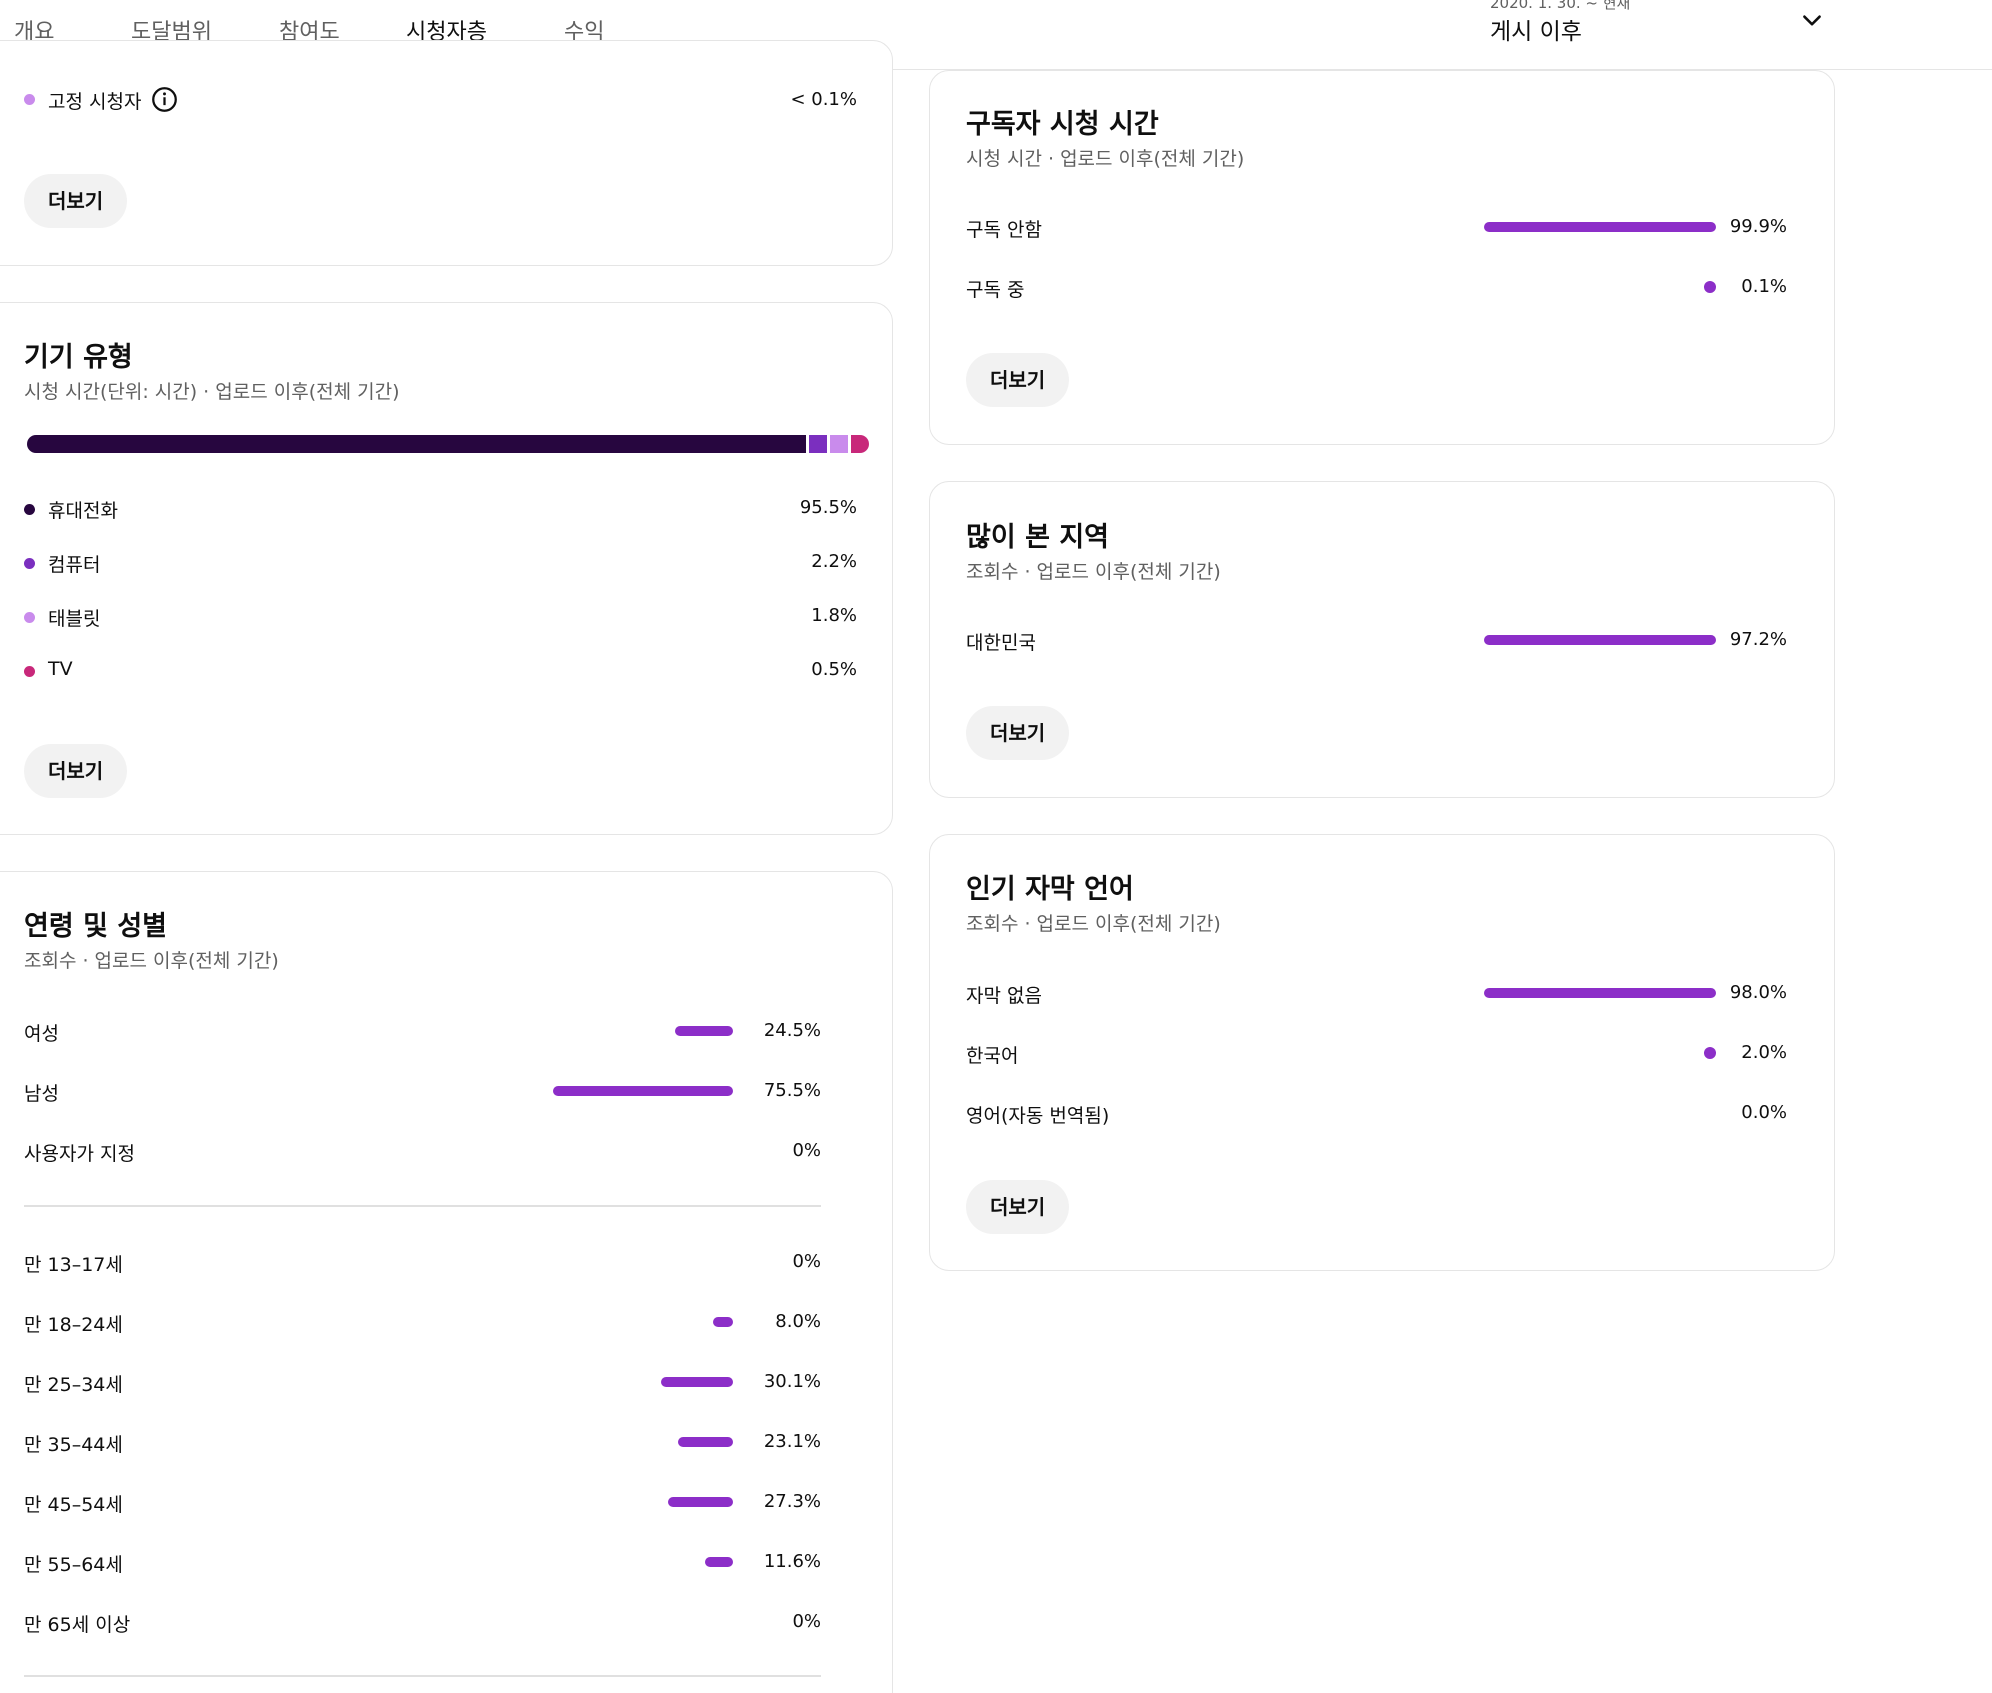  I want to click on gender-label: 사용자가 지정, so click(79, 1154).